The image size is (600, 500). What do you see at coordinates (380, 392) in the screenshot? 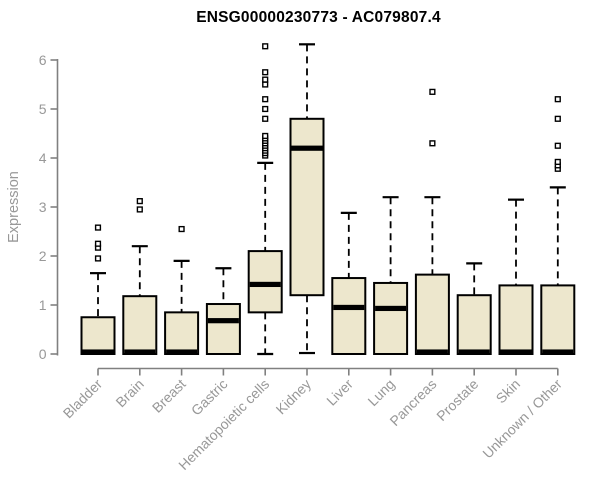
I see `x-tick-label-lung: Lung` at bounding box center [380, 392].